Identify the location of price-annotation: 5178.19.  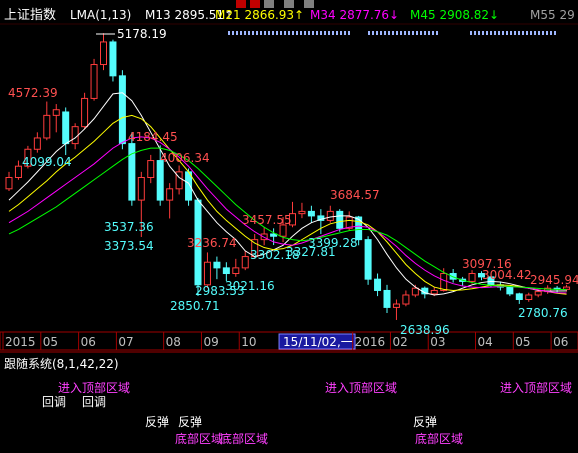
(142, 34).